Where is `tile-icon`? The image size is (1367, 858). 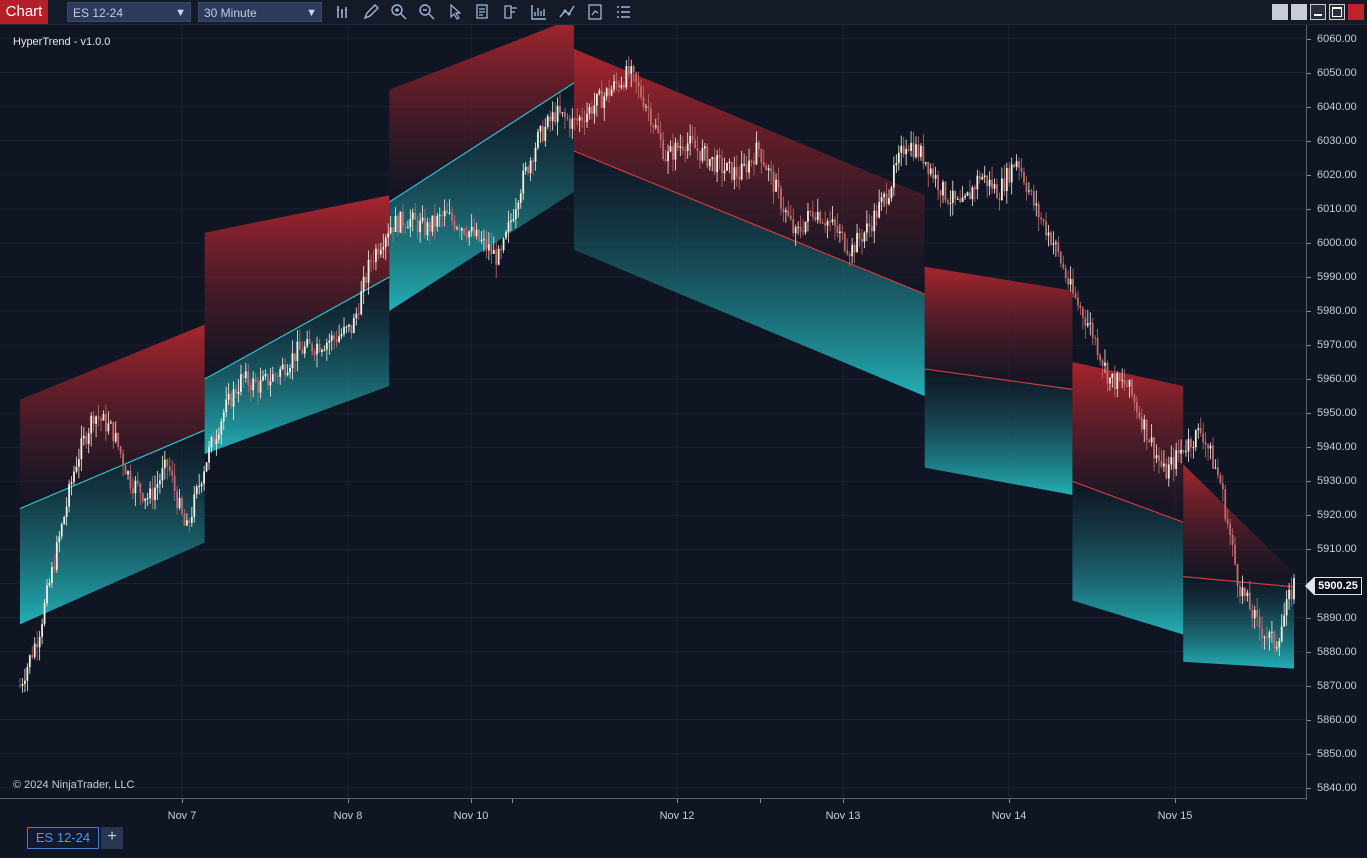
tile-icon is located at coordinates (1299, 12).